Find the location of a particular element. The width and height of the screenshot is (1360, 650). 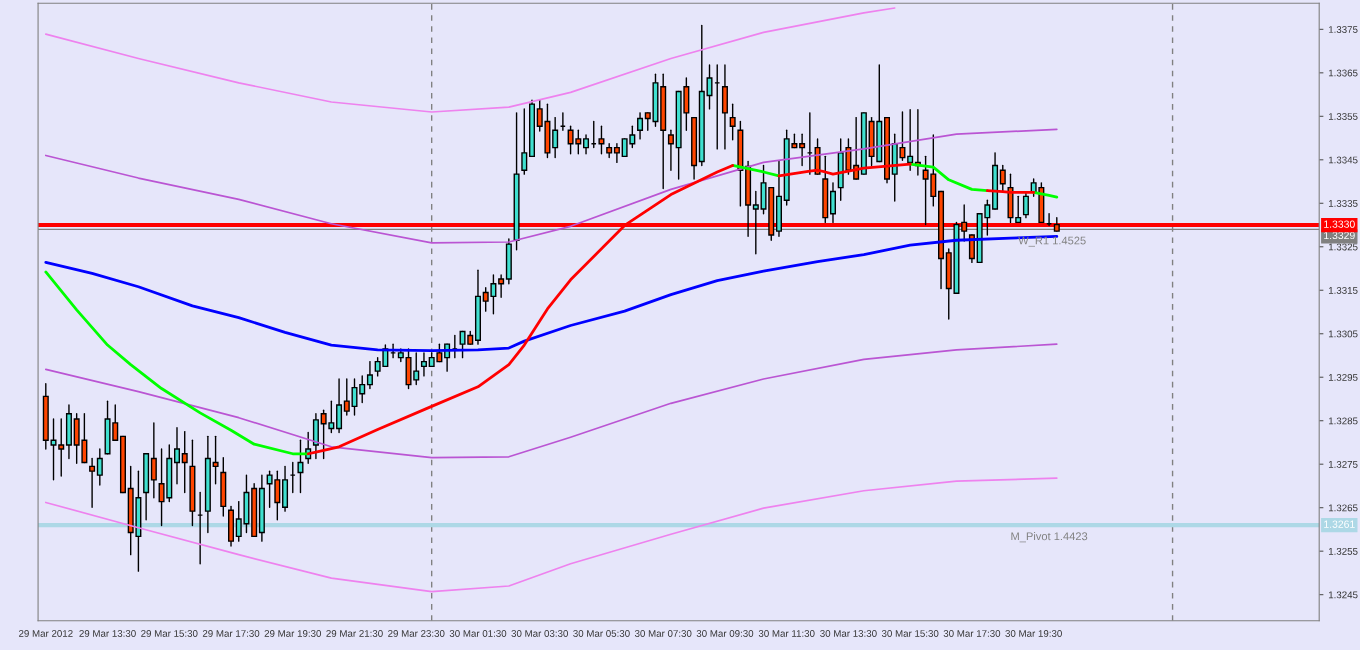

y-tick-label: 1.3295 is located at coordinates (1343, 377).